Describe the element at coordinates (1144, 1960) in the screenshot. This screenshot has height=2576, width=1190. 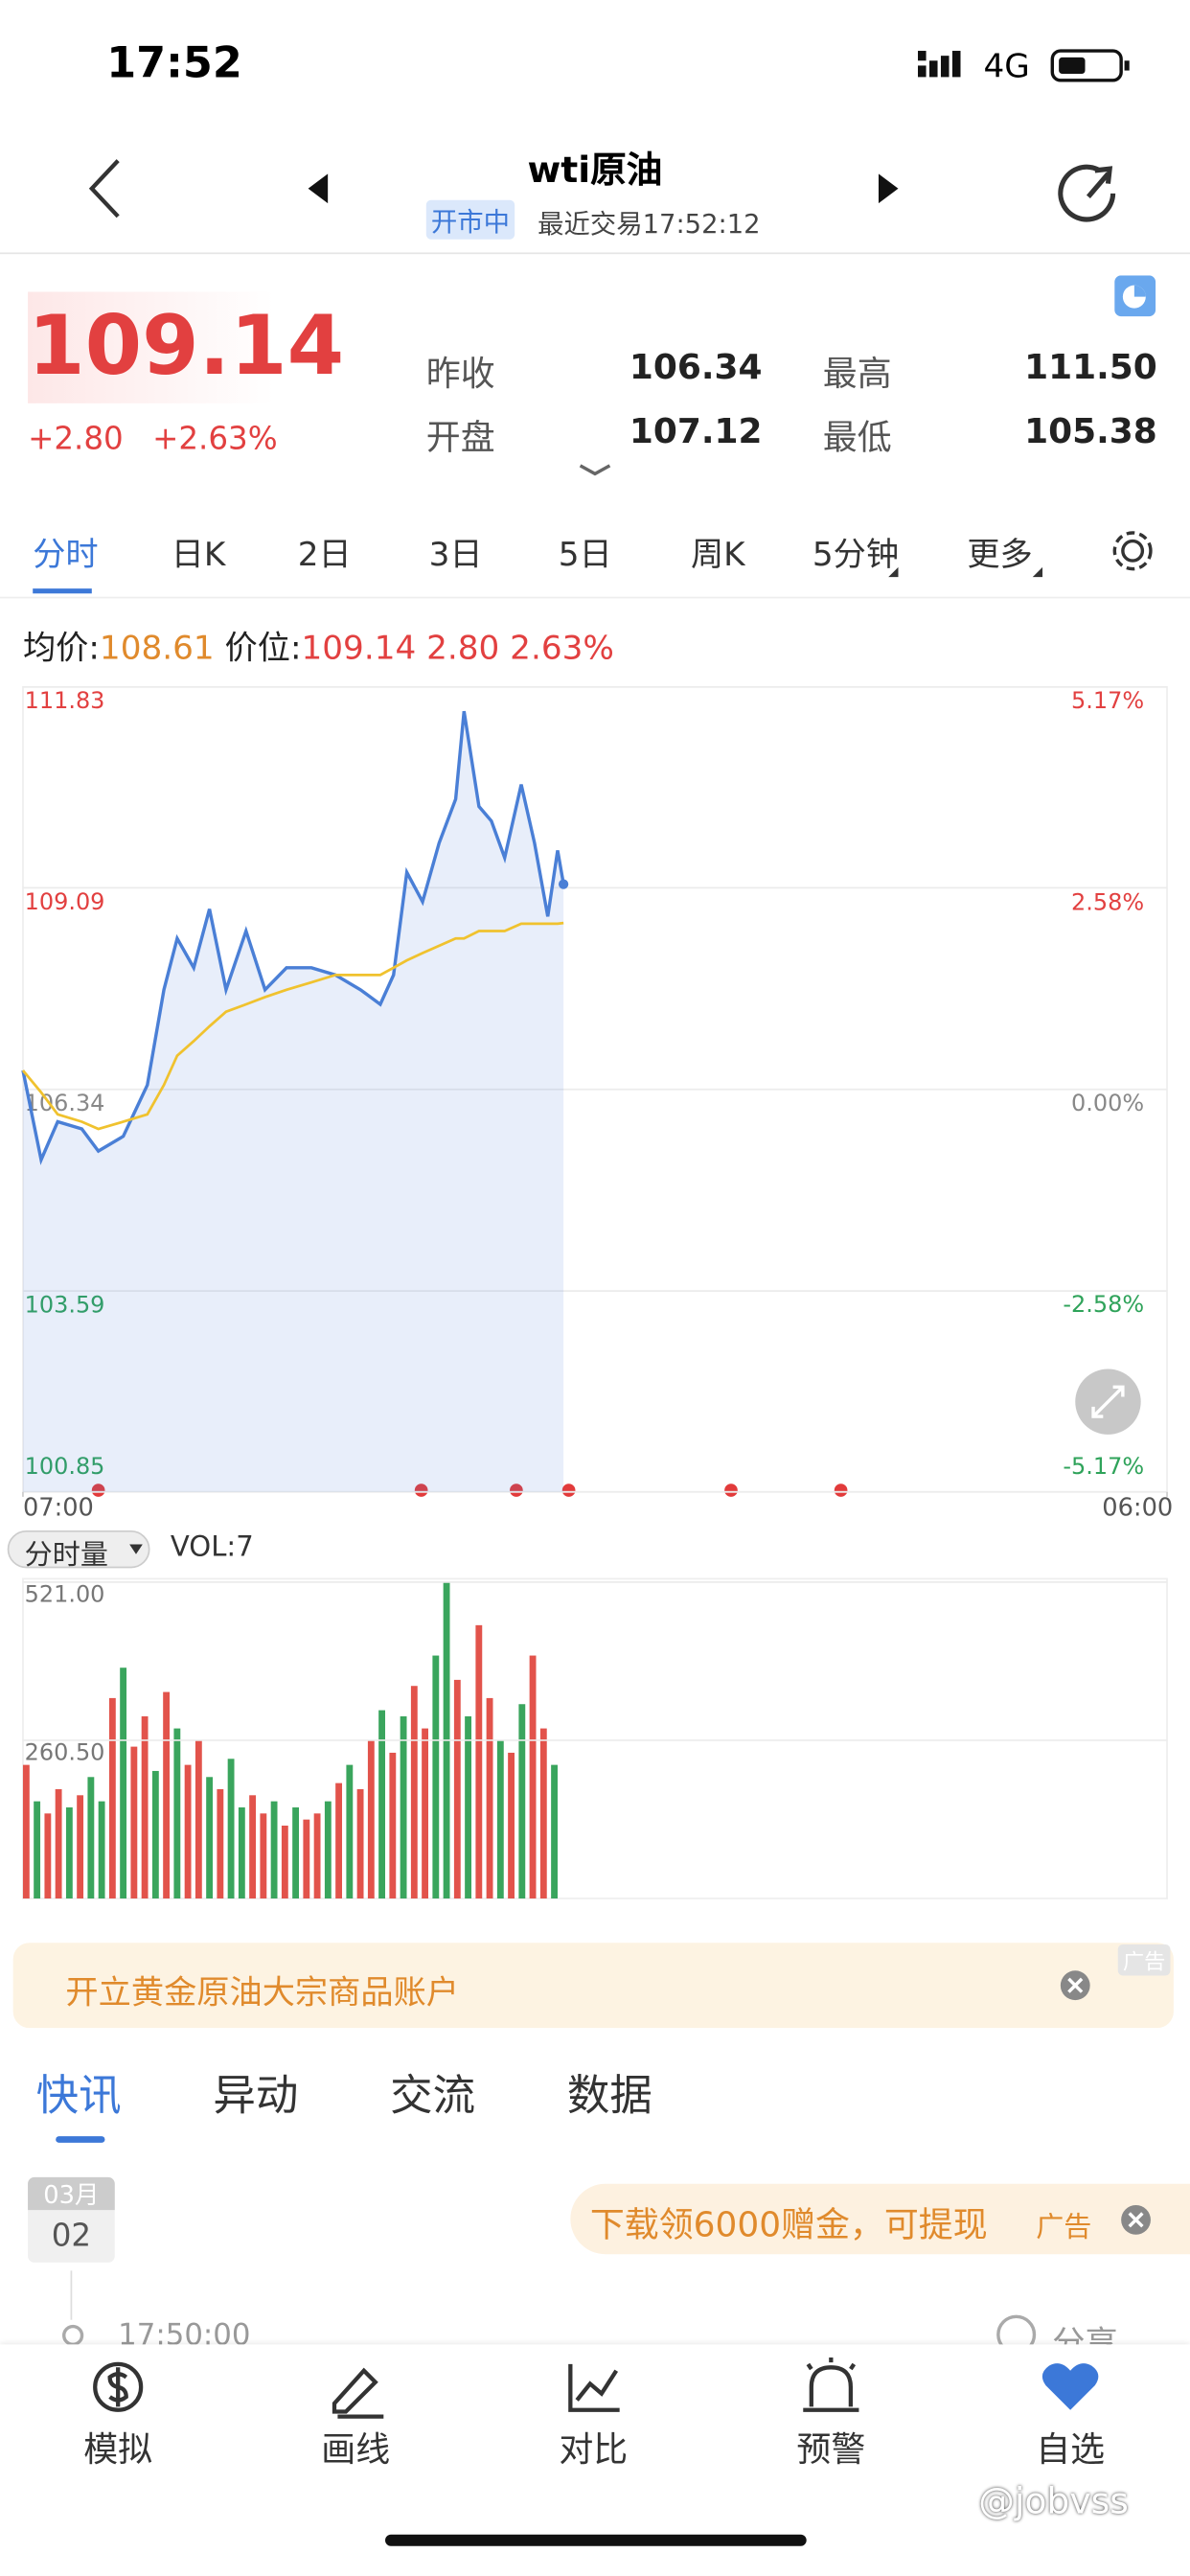
I see `ad-tag: 广告` at that location.